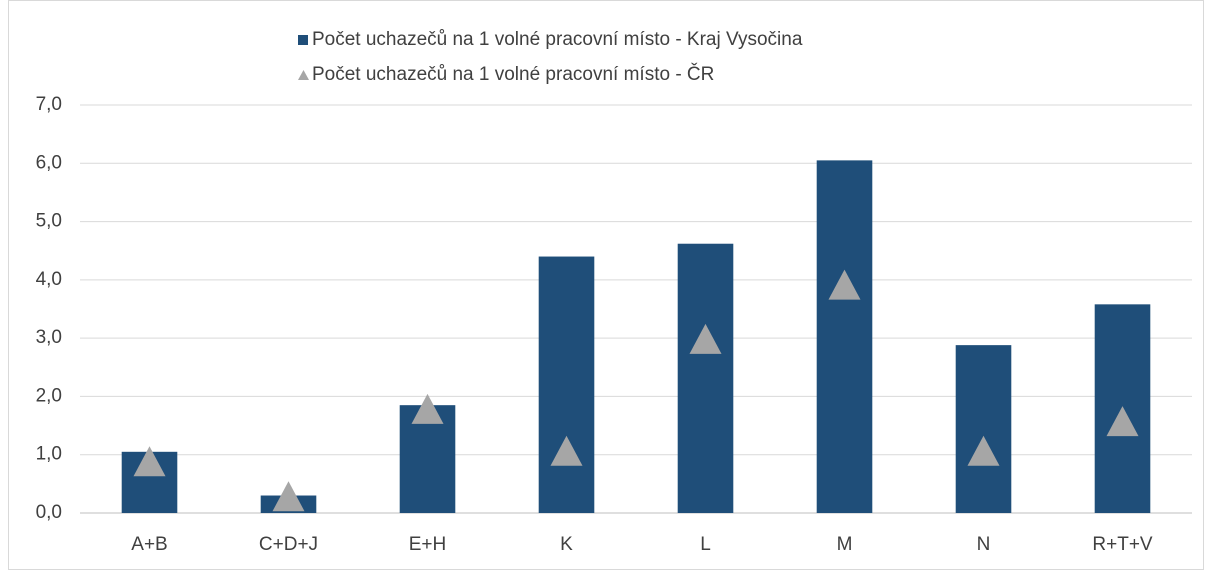 This screenshot has width=1205, height=570. What do you see at coordinates (566, 544) in the screenshot?
I see `x-tick-label: K` at bounding box center [566, 544].